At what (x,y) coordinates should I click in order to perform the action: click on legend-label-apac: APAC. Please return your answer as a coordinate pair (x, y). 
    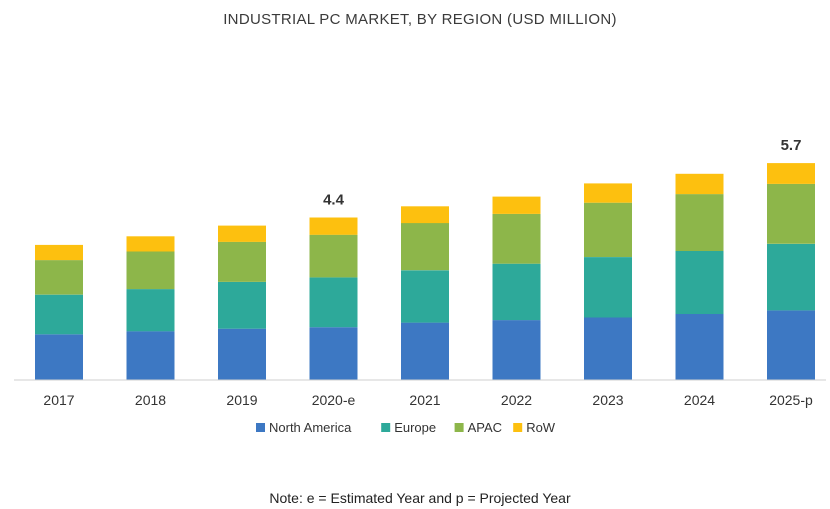
    Looking at the image, I should click on (485, 427).